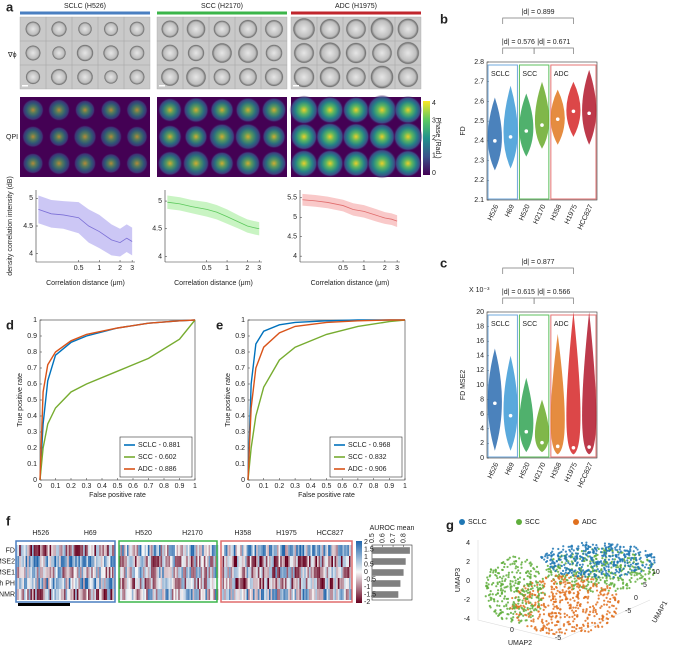  What do you see at coordinates (561, 324) in the screenshot?
I see `group-label: ADC` at bounding box center [561, 324].